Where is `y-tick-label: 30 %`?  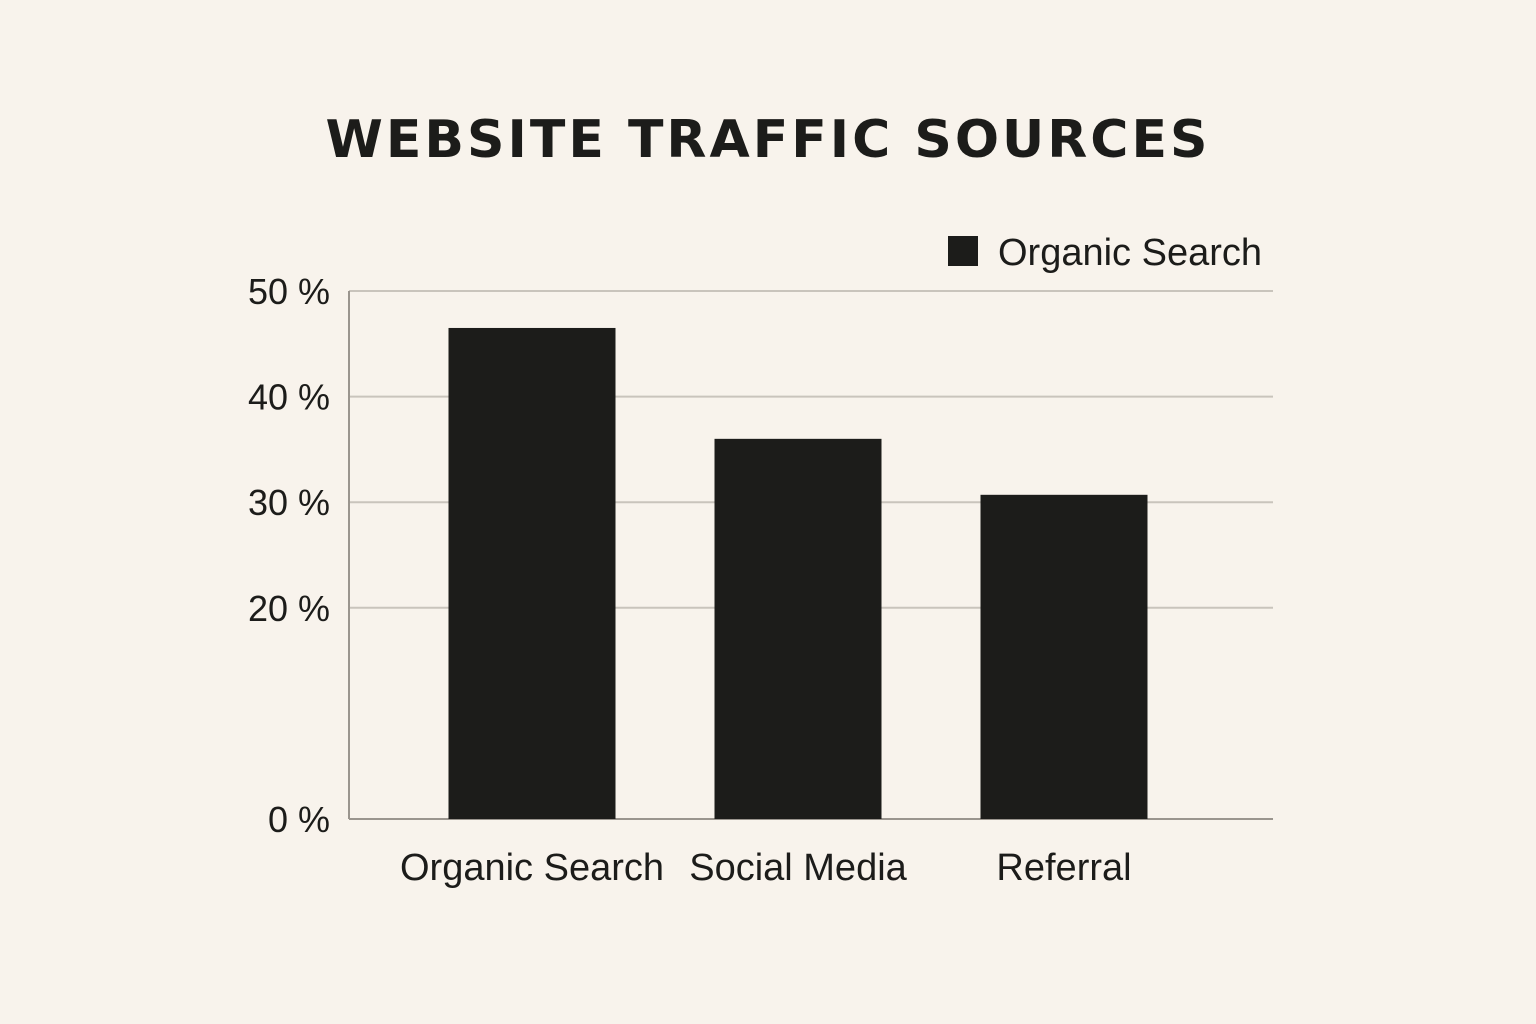
y-tick-label: 30 % is located at coordinates (289, 502).